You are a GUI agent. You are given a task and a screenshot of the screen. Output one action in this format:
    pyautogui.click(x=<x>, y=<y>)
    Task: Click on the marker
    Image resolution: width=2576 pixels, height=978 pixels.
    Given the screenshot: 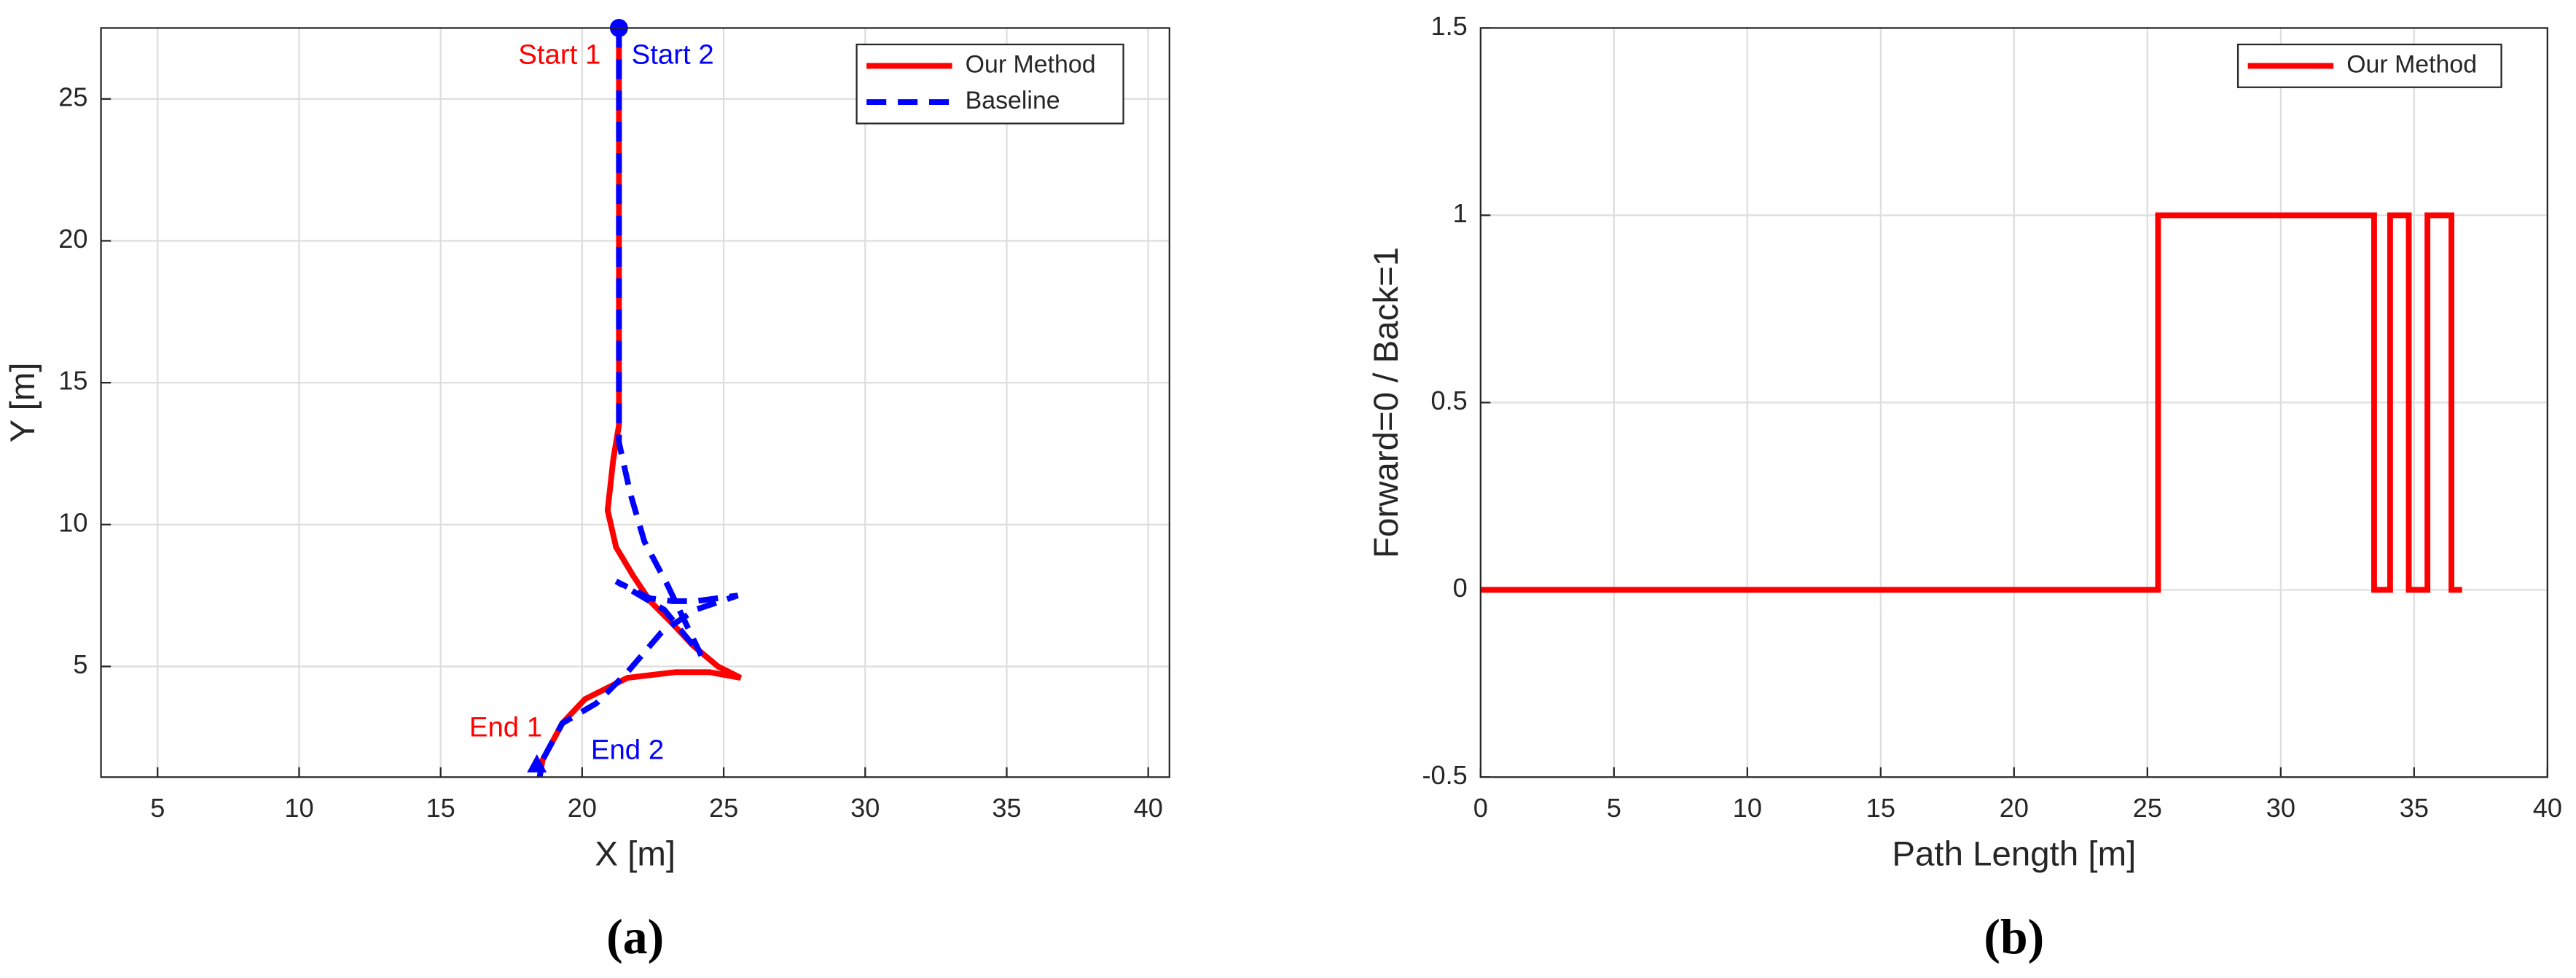 What is the action you would take?
    pyautogui.click(x=537, y=763)
    